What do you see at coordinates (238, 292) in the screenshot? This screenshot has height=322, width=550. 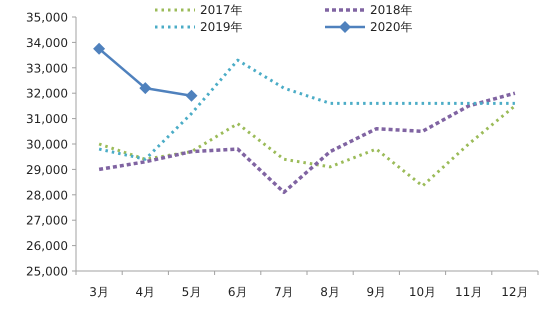 I see `x-tick-label: 6月` at bounding box center [238, 292].